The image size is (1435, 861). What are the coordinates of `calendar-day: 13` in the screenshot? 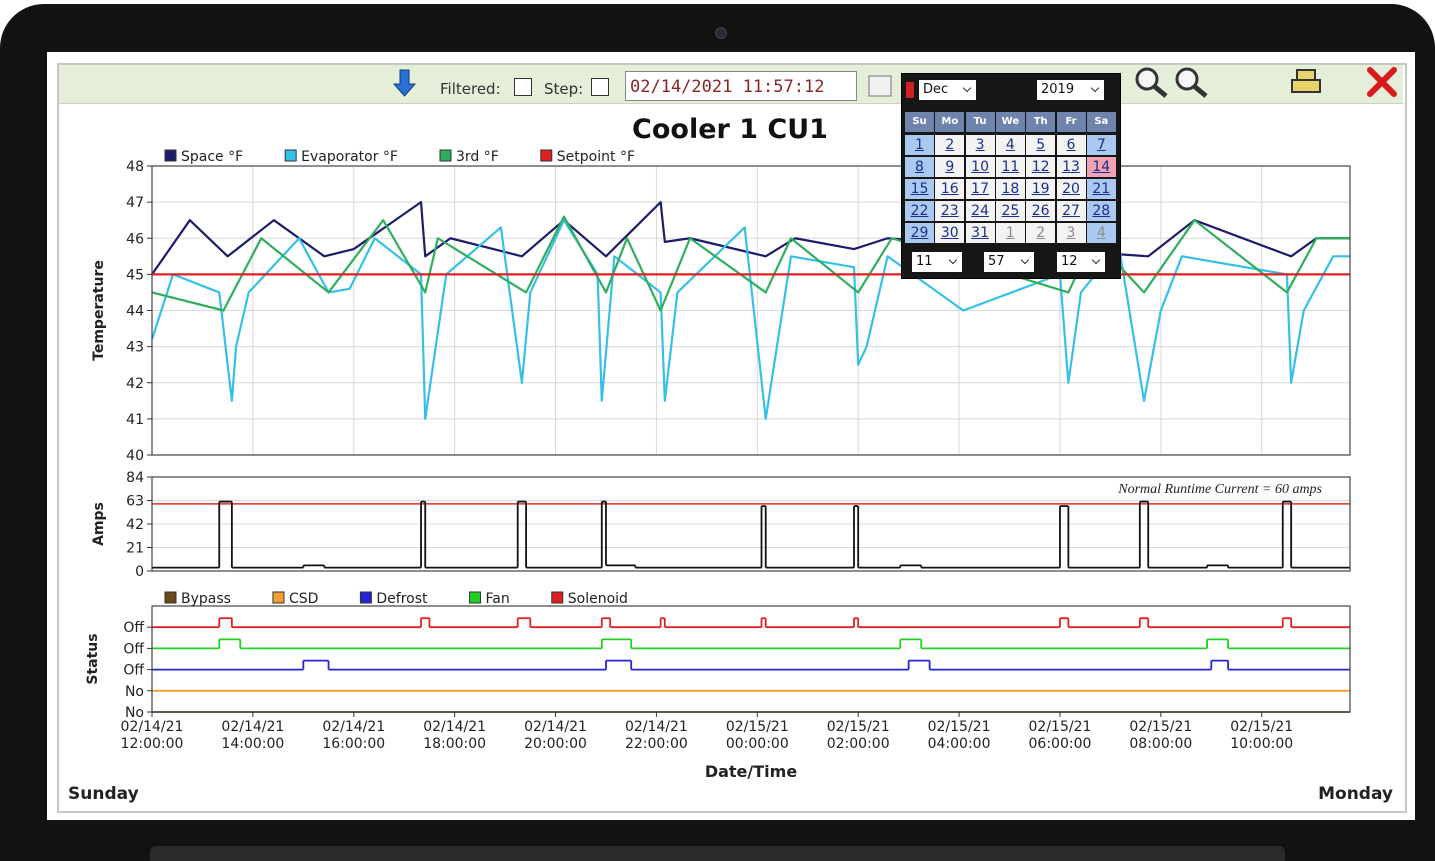 It's located at (1071, 167).